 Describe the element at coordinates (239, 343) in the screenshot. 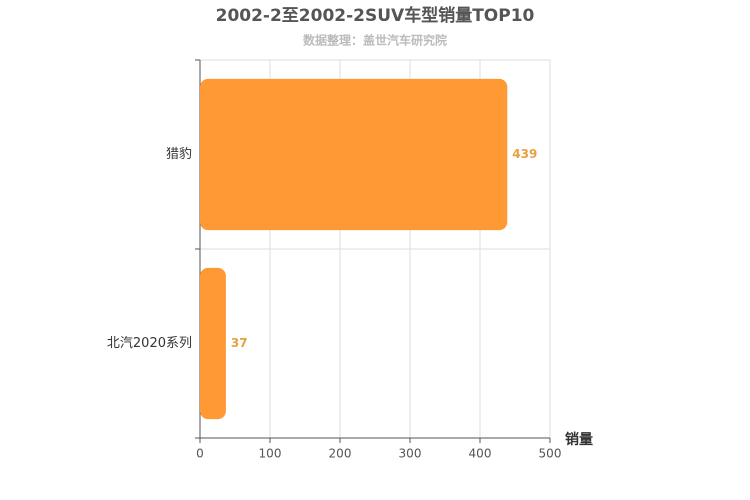

I see `value-label: 37` at that location.